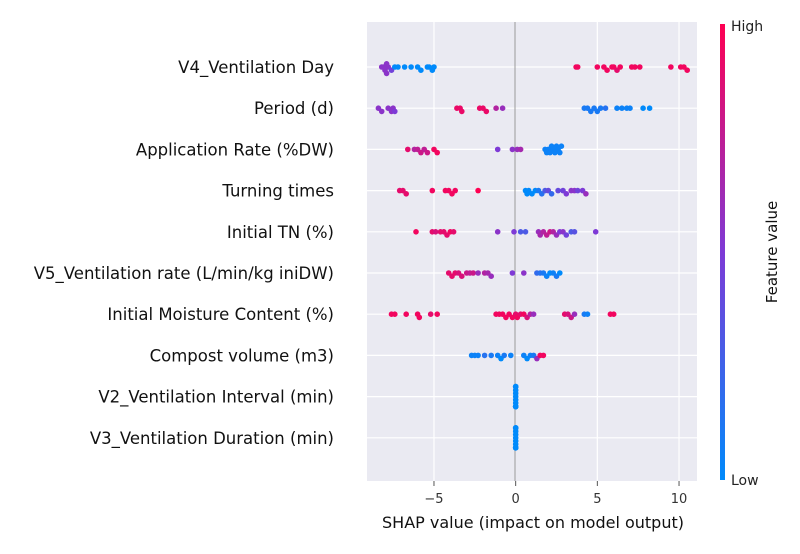  What do you see at coordinates (597, 499) in the screenshot?
I see `x-tick-label: 5` at bounding box center [597, 499].